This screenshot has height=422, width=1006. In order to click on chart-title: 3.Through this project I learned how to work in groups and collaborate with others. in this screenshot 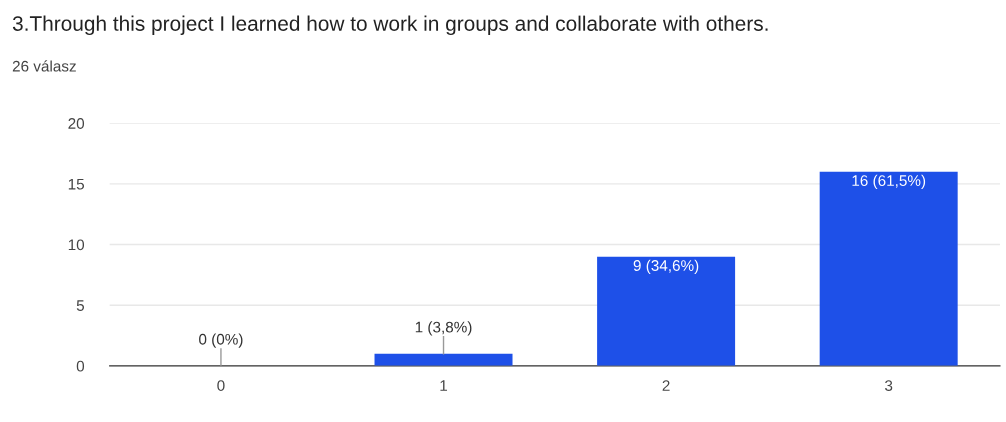, I will do `click(390, 25)`.